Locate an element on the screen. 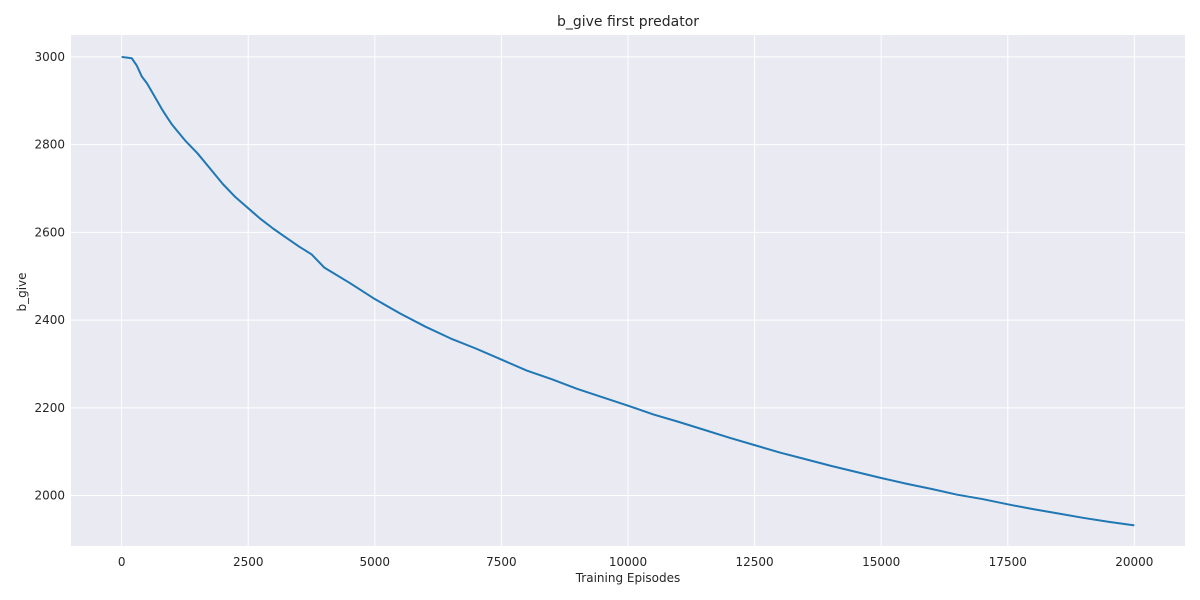 This screenshot has width=1200, height=600. x-tick-label: 2500 is located at coordinates (248, 562).